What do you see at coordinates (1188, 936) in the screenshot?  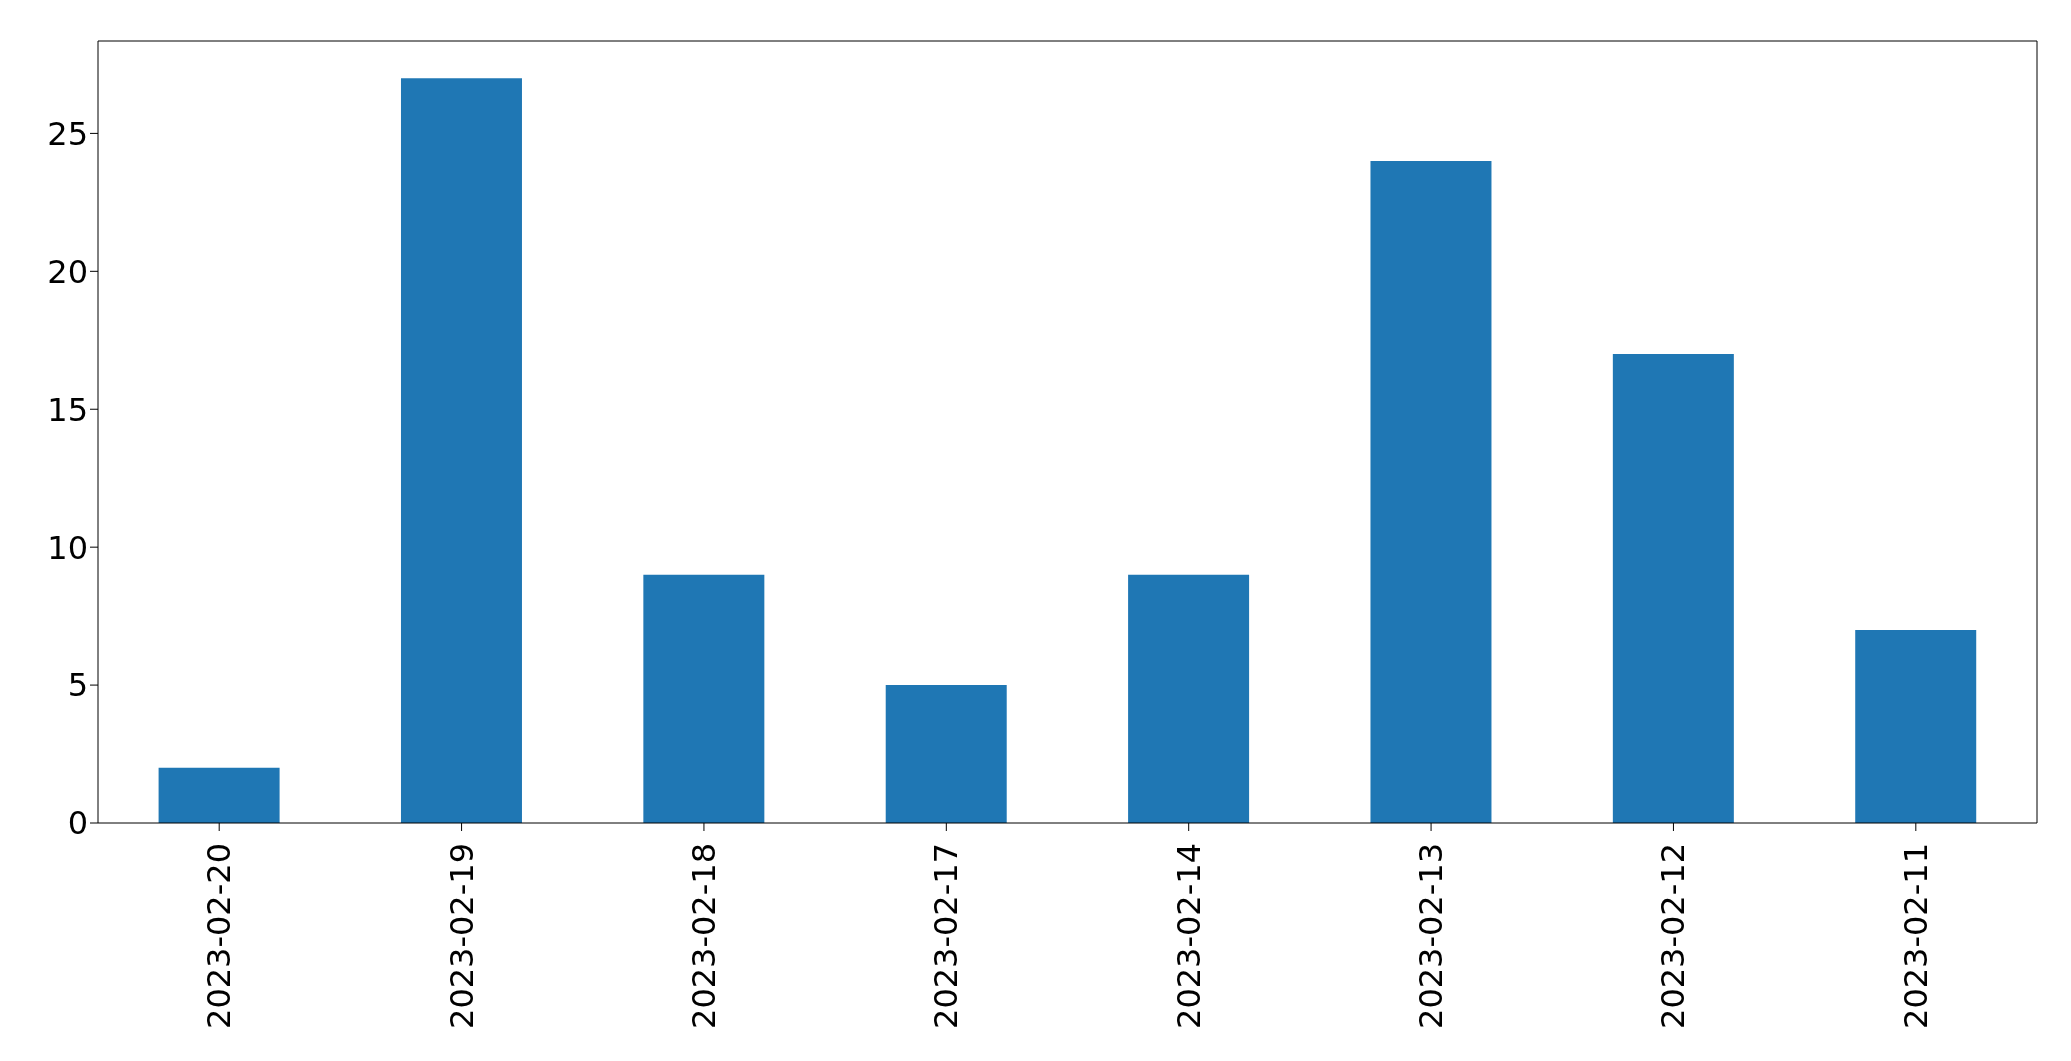 I see `x-tick-label: 2023-02-14` at bounding box center [1188, 936].